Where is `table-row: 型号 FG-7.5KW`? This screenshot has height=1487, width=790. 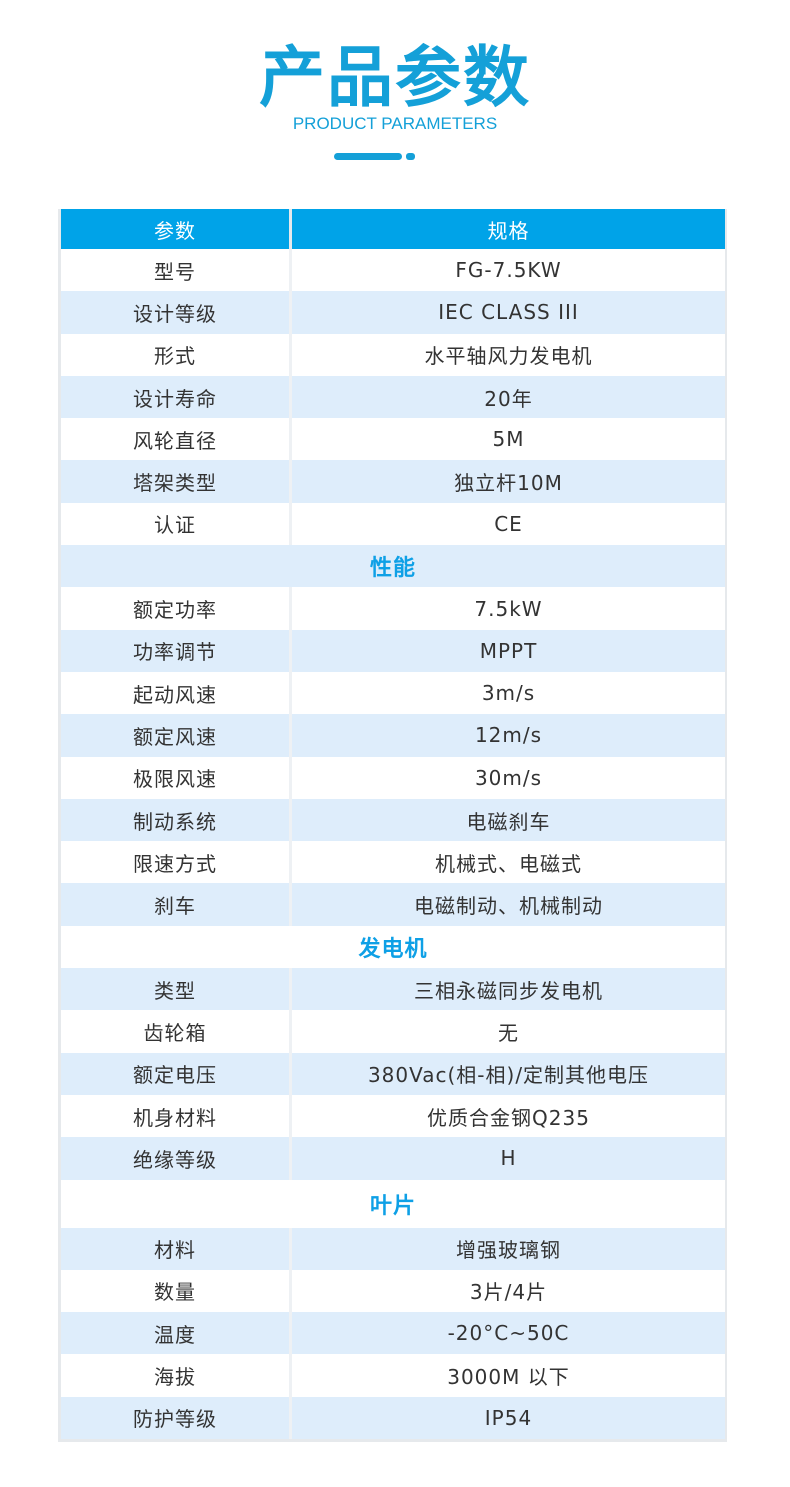 table-row: 型号 FG-7.5KW is located at coordinates (393, 270).